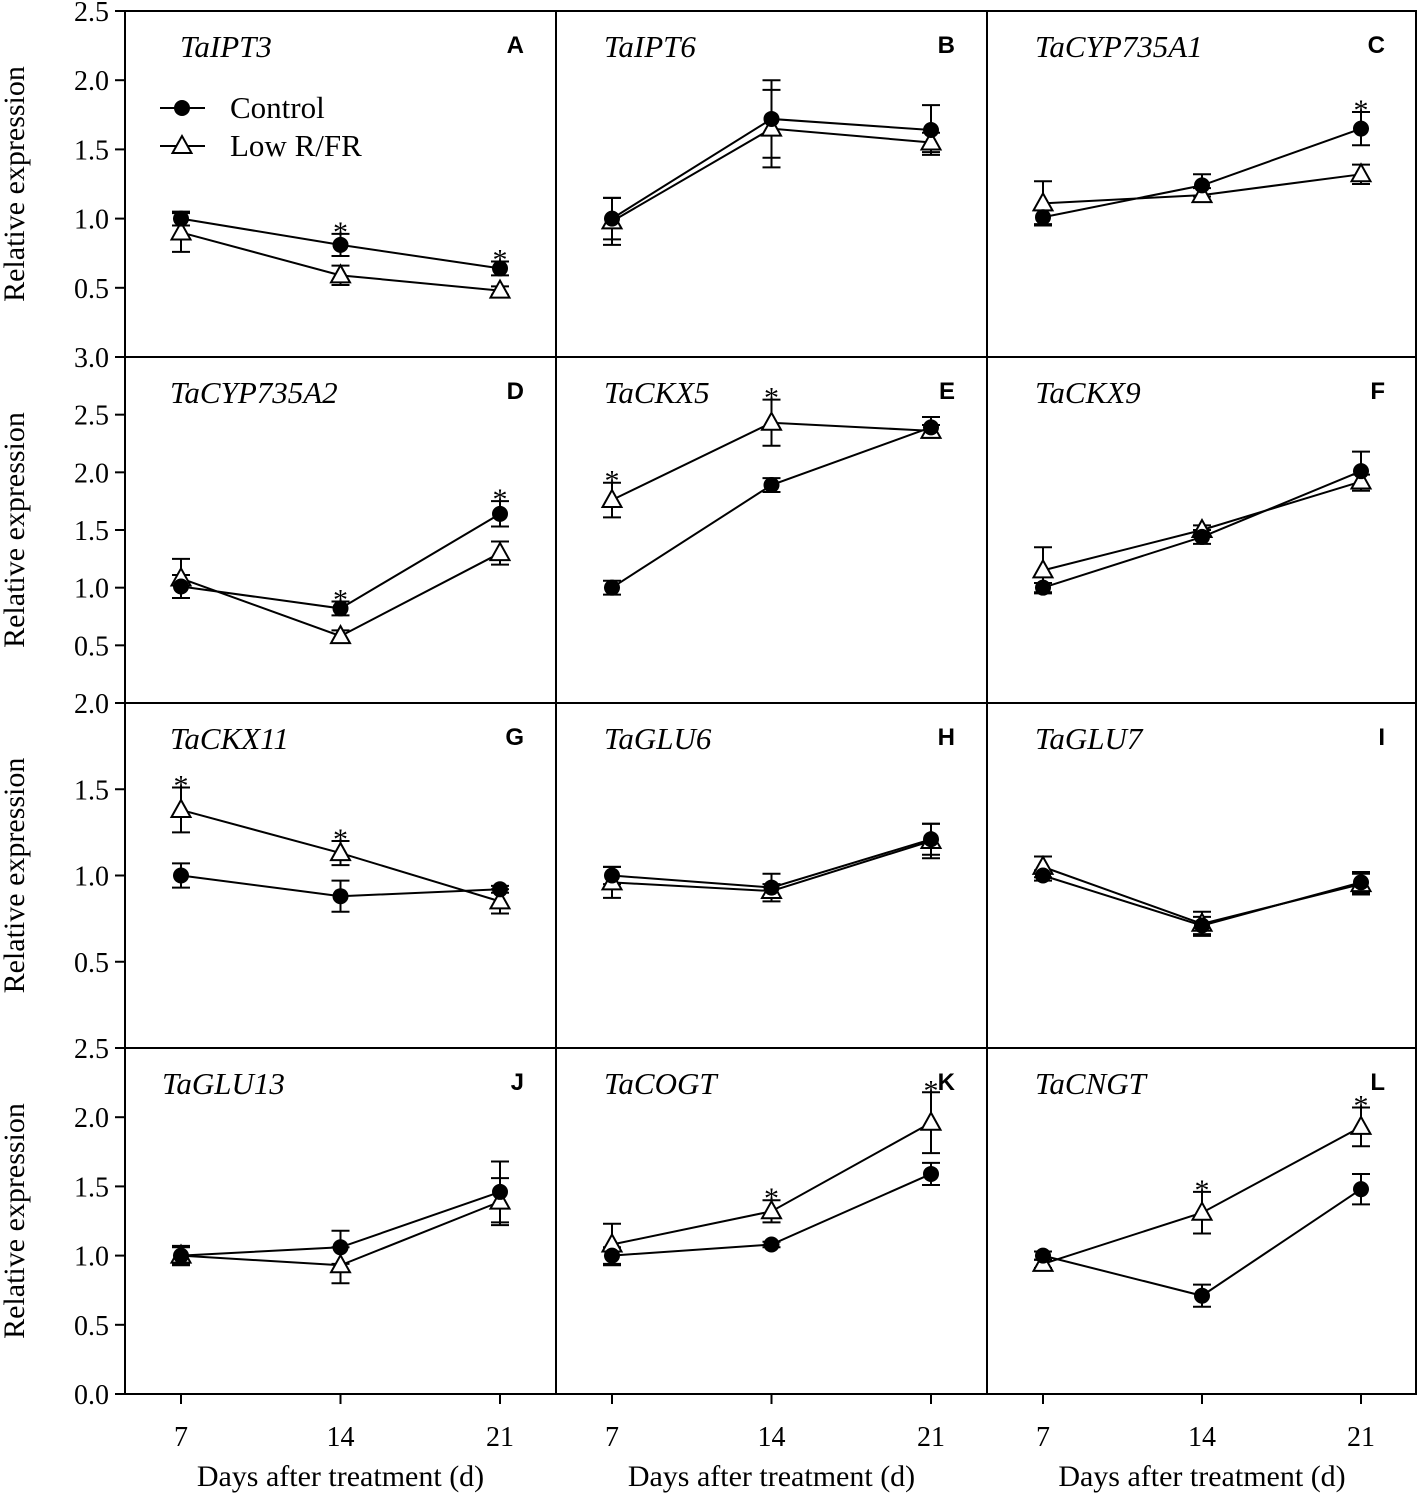 The height and width of the screenshot is (1495, 1417). I want to click on series-line-c-control, so click(1202, 173).